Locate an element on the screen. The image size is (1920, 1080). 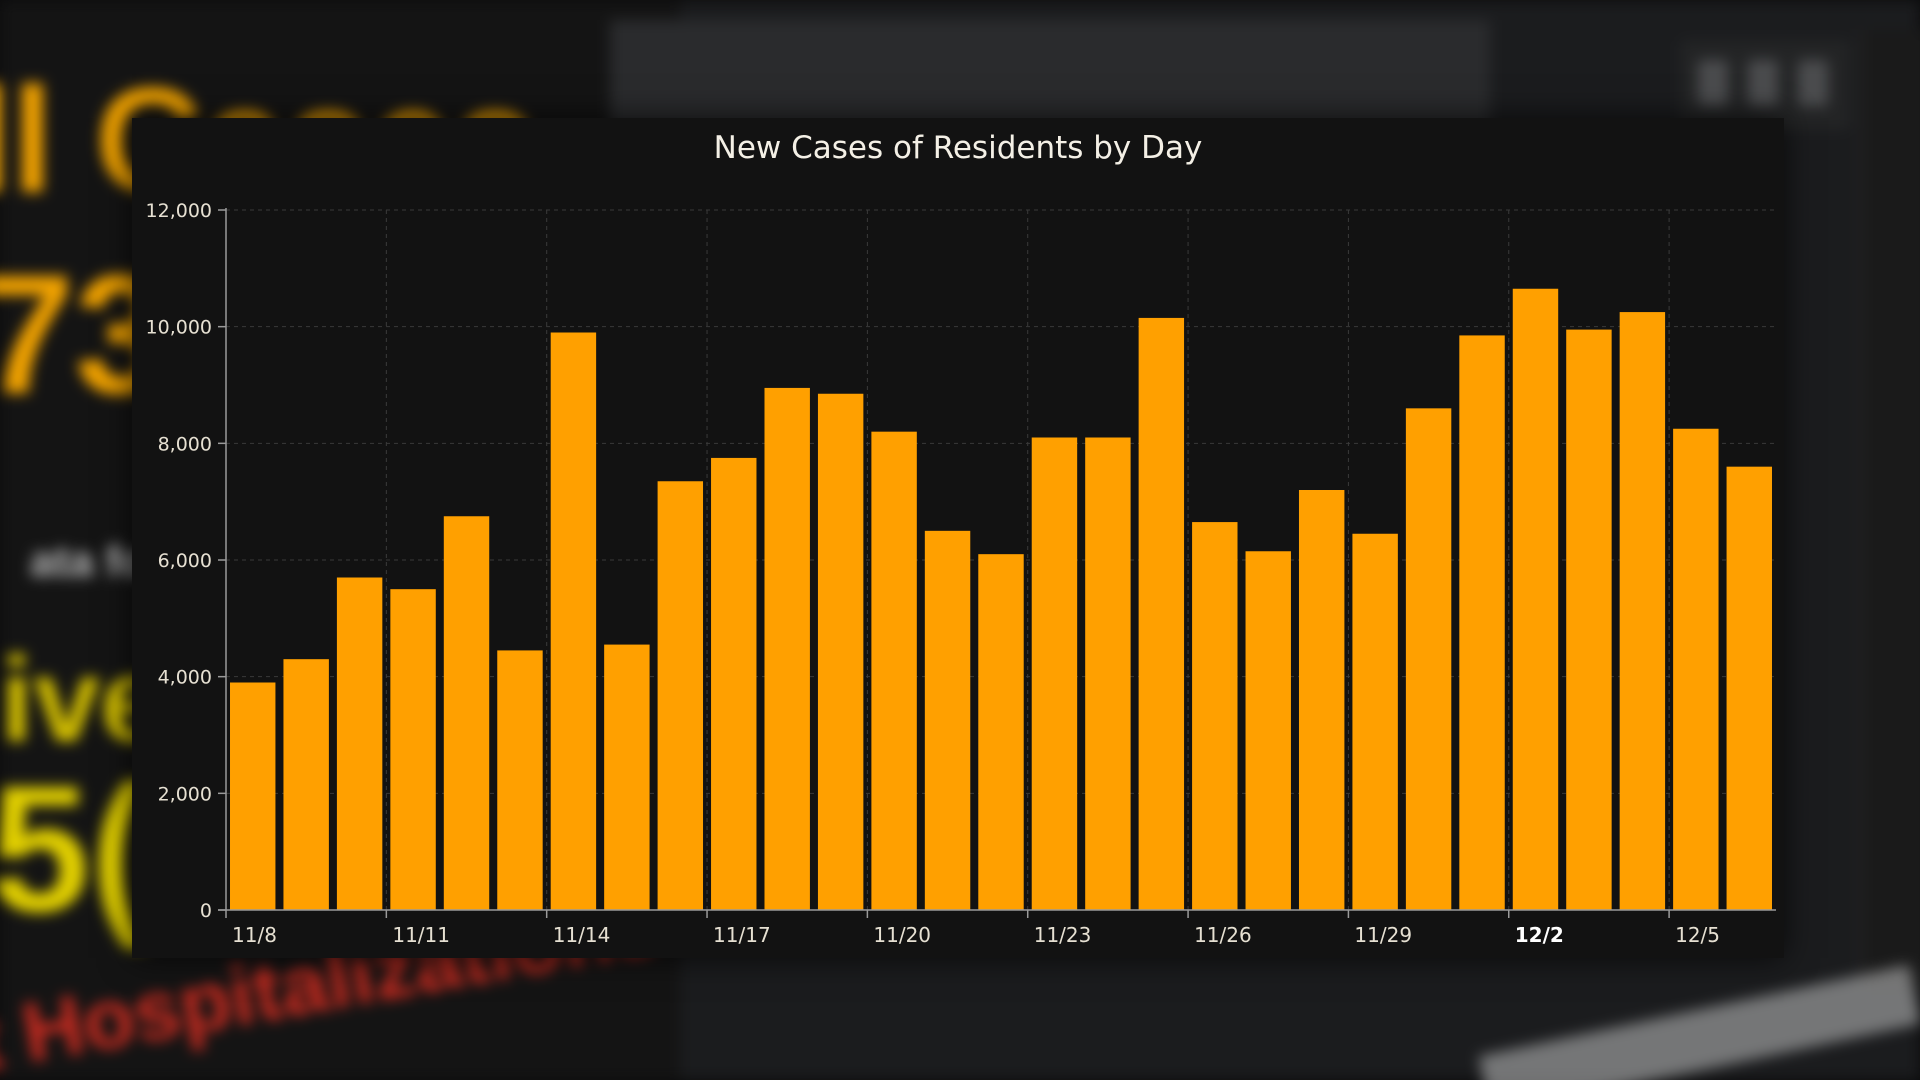
x-tick-label: 11/11 is located at coordinates (421, 935).